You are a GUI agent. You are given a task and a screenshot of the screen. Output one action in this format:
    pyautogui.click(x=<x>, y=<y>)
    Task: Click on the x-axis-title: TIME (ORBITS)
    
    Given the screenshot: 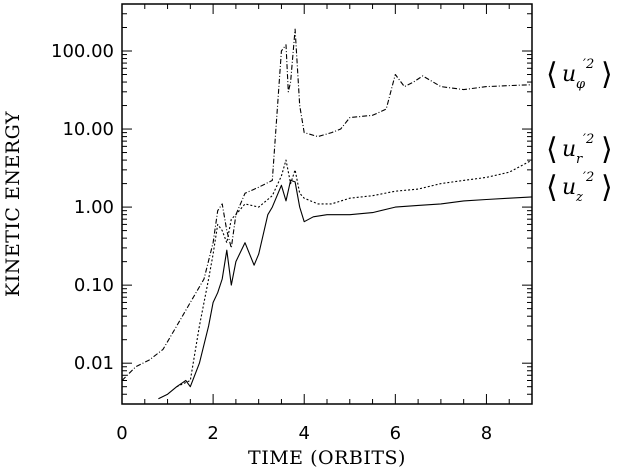 What is the action you would take?
    pyautogui.click(x=327, y=458)
    